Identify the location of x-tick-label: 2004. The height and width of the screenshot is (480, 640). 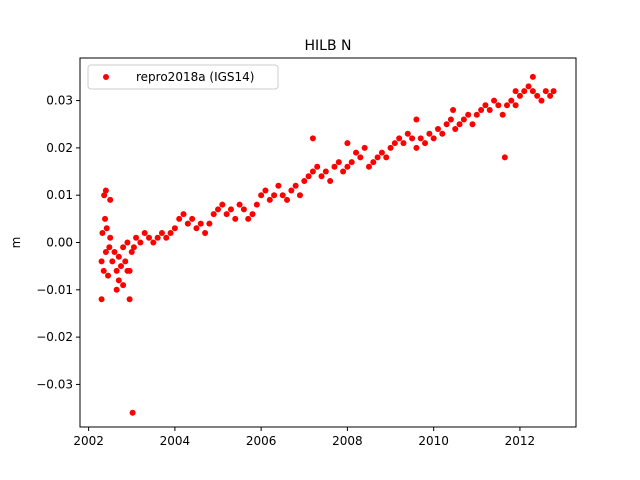
(175, 441).